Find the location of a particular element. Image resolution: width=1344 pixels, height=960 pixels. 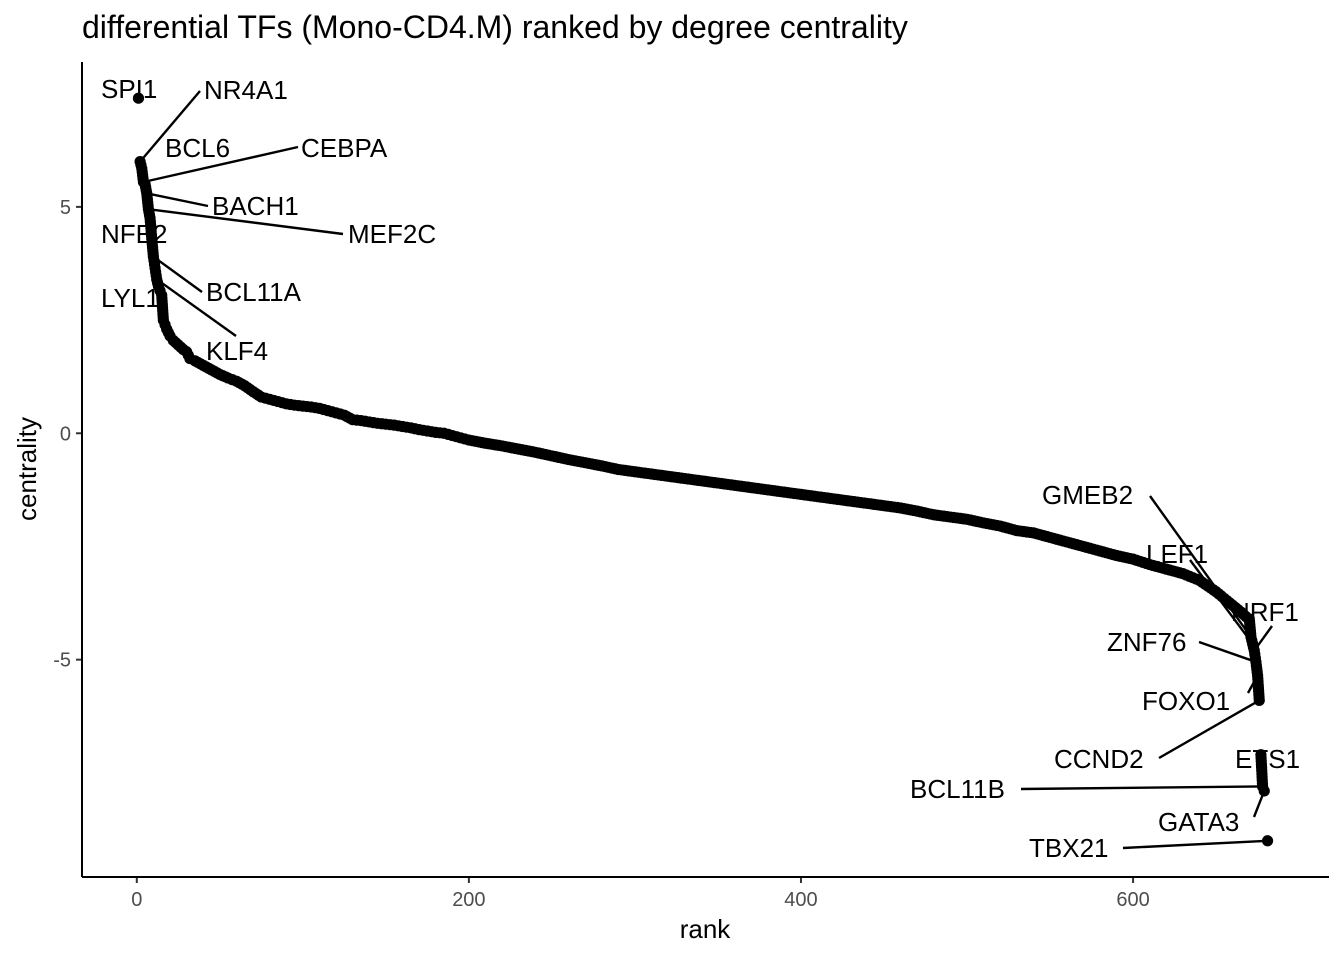

point-label: CCND2 is located at coordinates (1099, 759).